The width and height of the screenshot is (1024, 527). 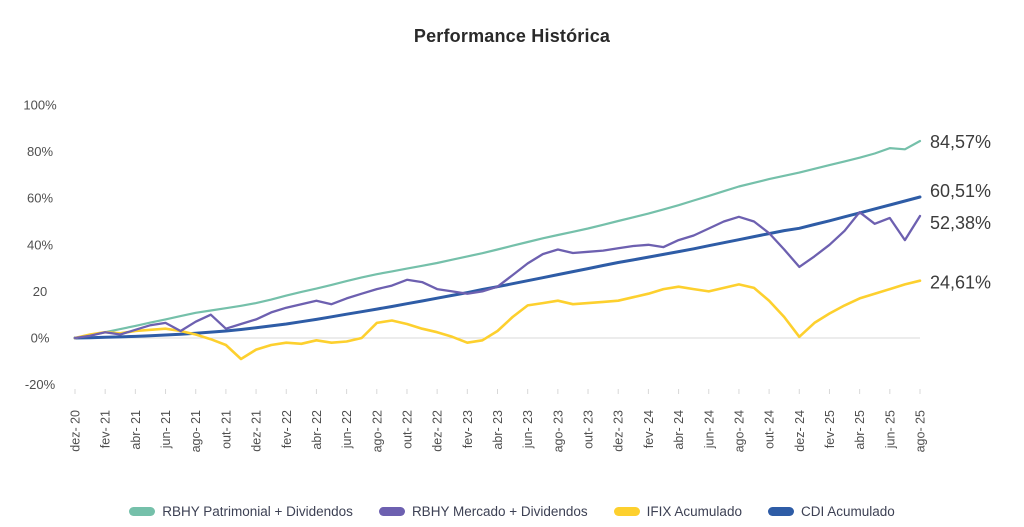 What do you see at coordinates (830, 429) in the screenshot?
I see `x-axis-tick-label: fev- 25` at bounding box center [830, 429].